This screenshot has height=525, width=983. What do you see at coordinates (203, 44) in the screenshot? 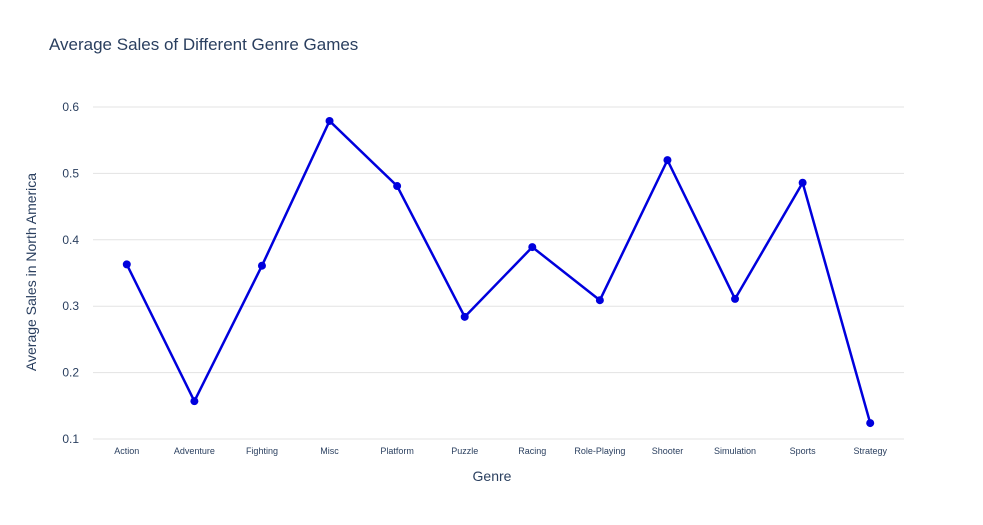
I see `chart-title: Average Sales of Different Genre Games` at bounding box center [203, 44].